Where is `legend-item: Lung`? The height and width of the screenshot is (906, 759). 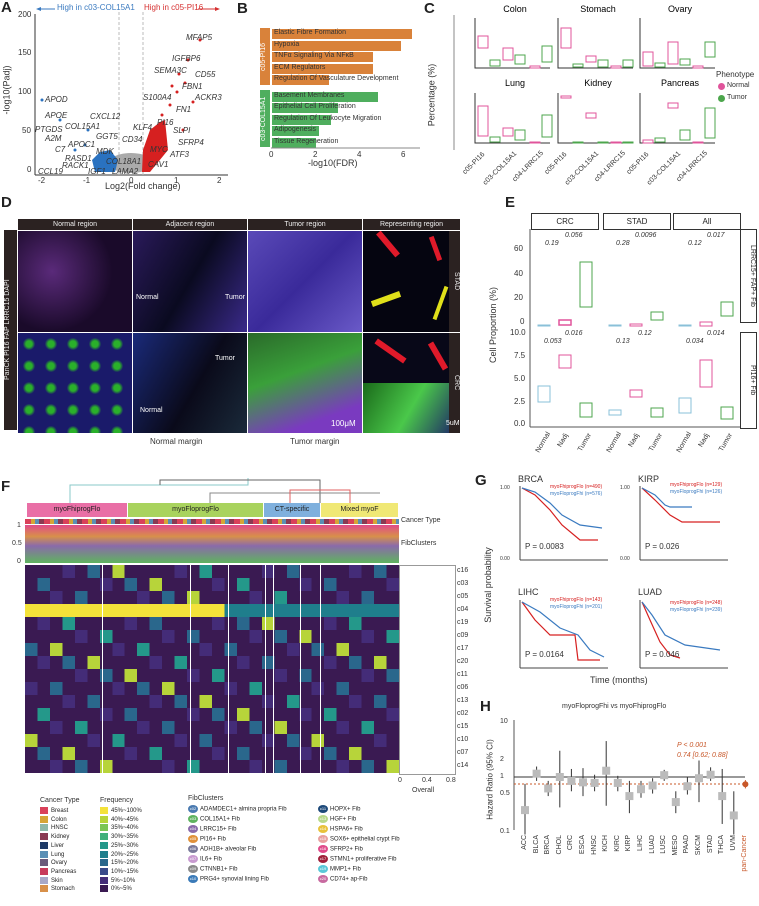 legend-item: Lung is located at coordinates (52, 854).